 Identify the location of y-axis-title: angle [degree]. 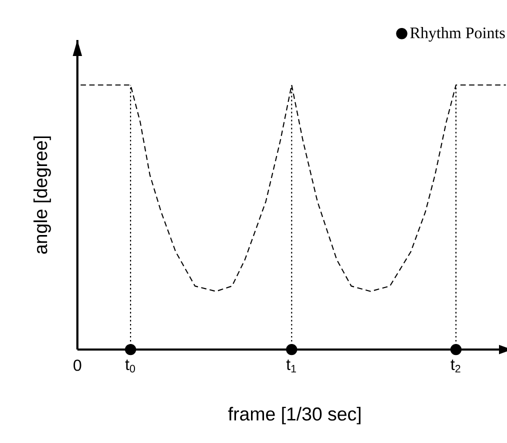
(42, 195).